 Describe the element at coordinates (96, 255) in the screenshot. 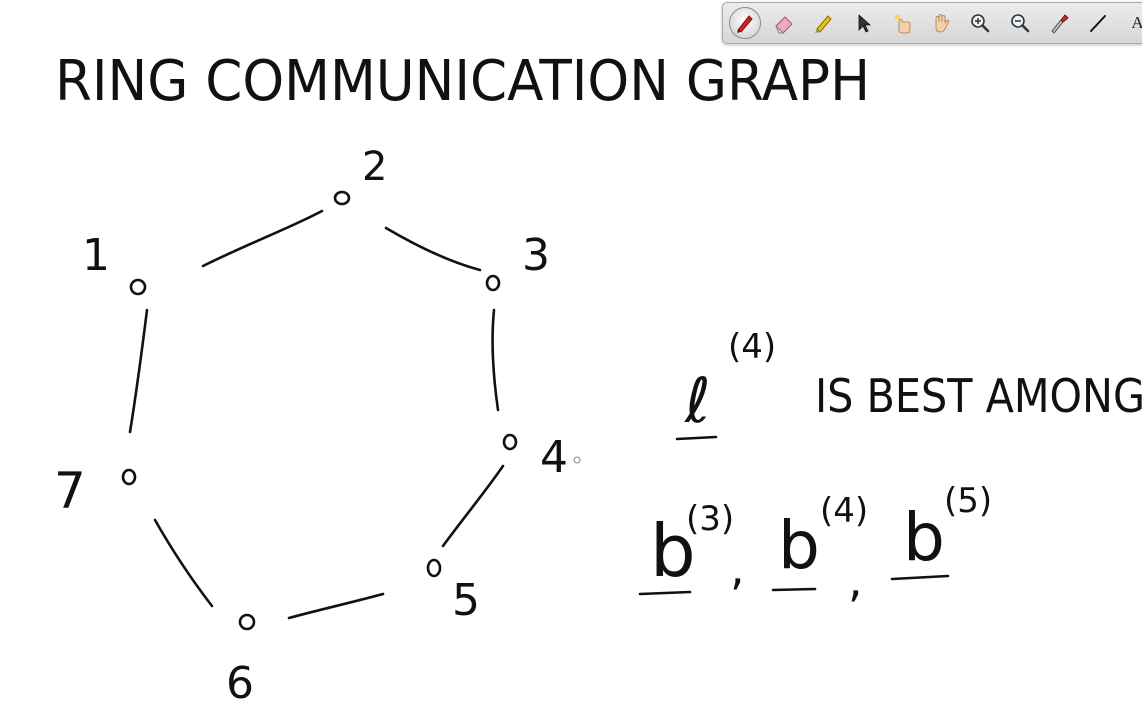

I see `node-label-1: 1` at that location.